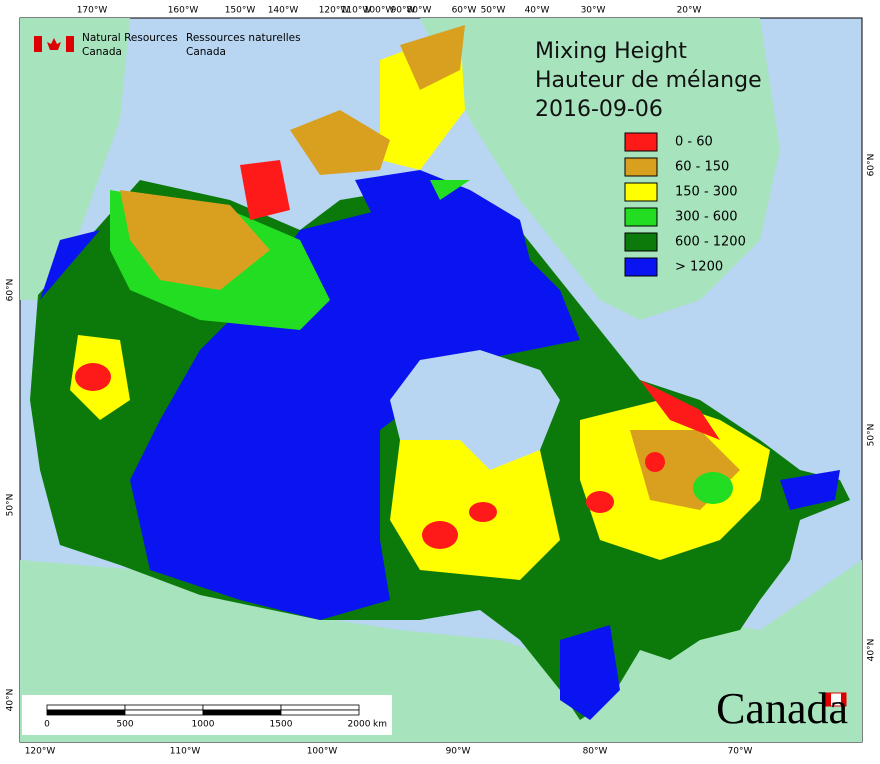 The height and width of the screenshot is (764, 880). I want to click on zone-high-yukon, so click(70, 265).